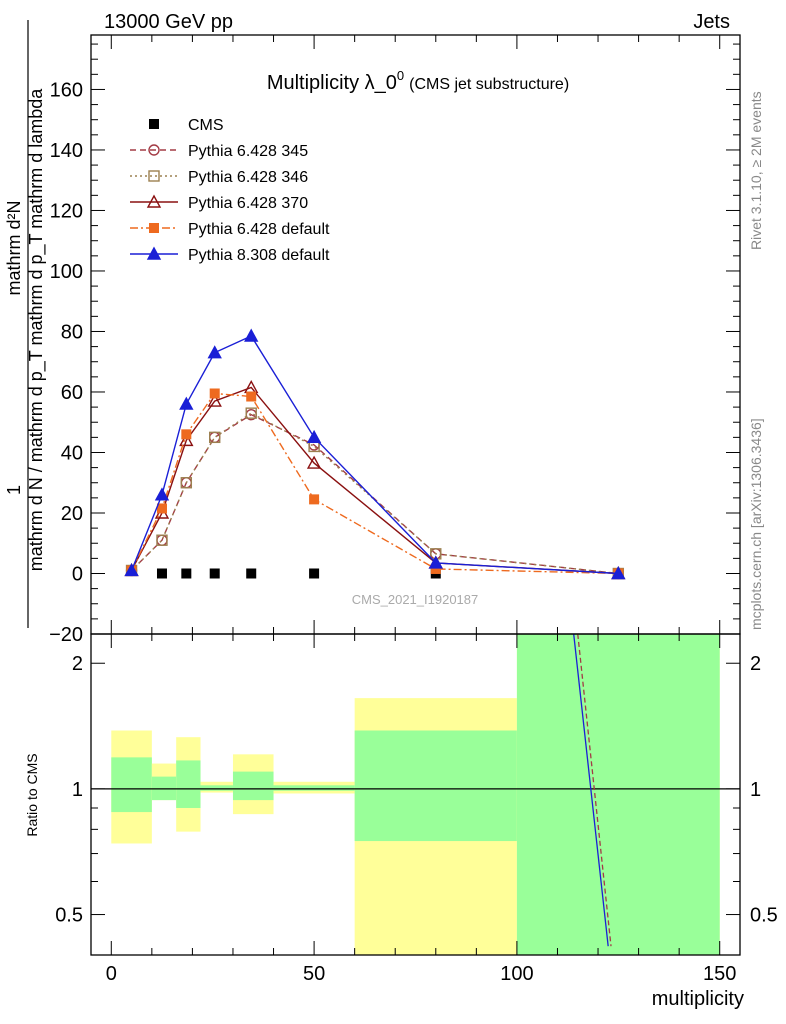 Image resolution: width=786 pixels, height=1024 pixels. Describe the element at coordinates (32, 794) in the screenshot. I see `ratio-y-axis-label: Ratio to CMS` at that location.